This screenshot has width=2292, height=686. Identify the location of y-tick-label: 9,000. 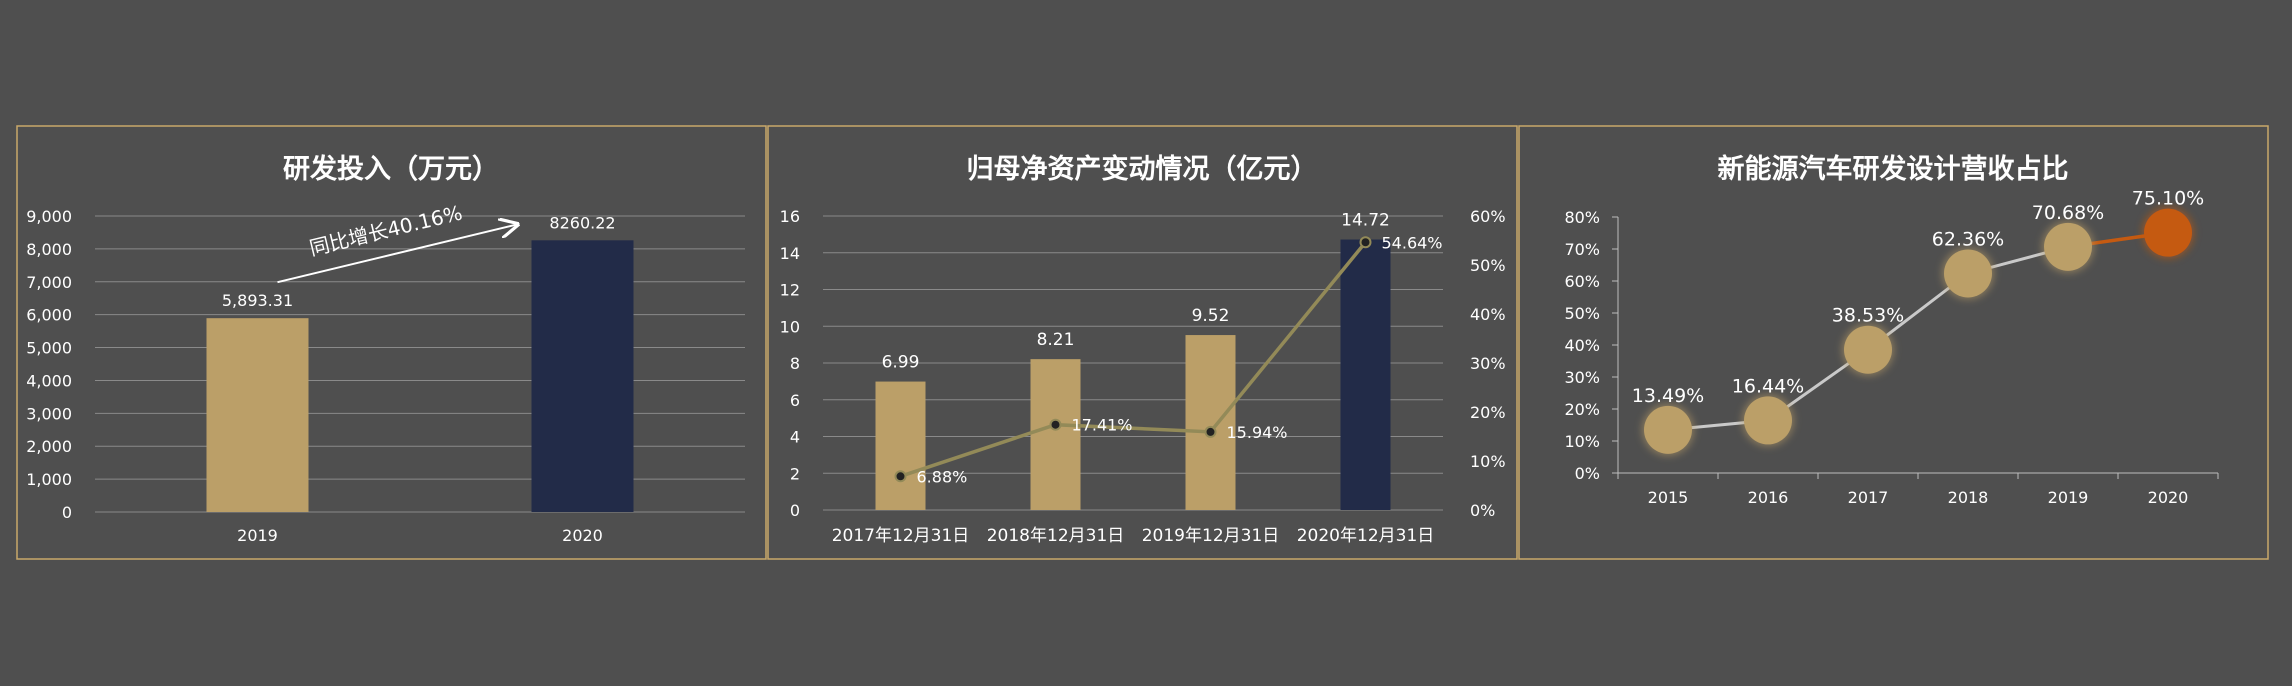
(49, 216).